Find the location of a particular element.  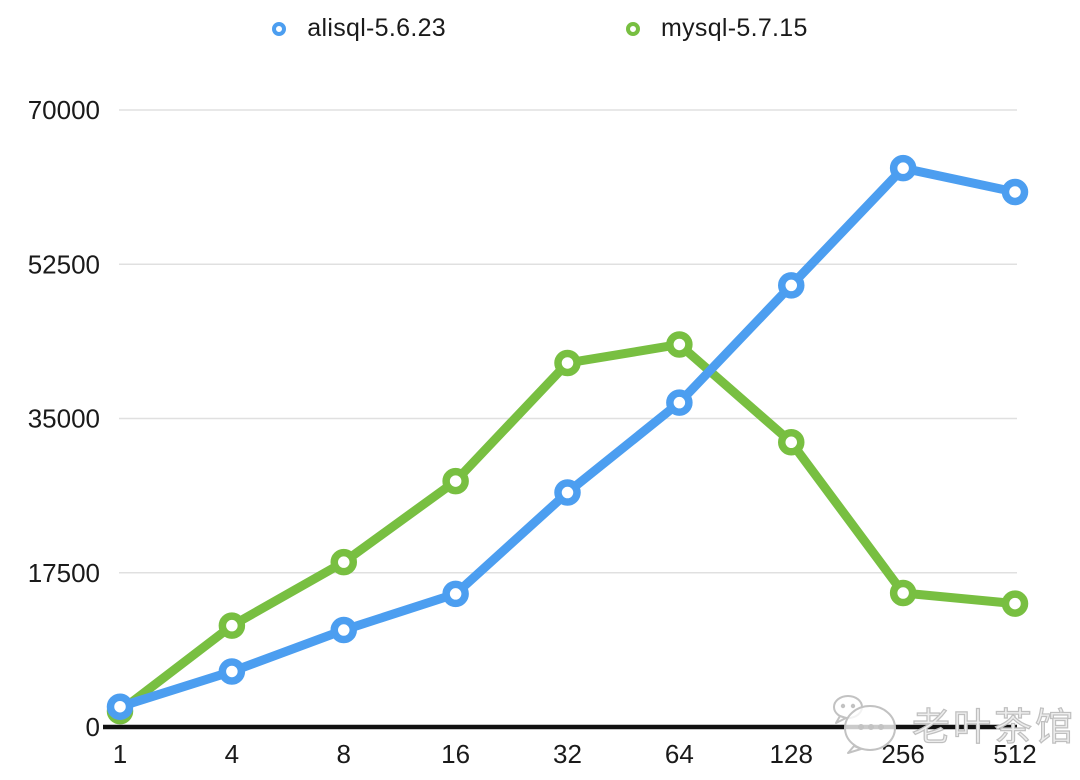

y-tick-label: 35000 is located at coordinates (64, 419).